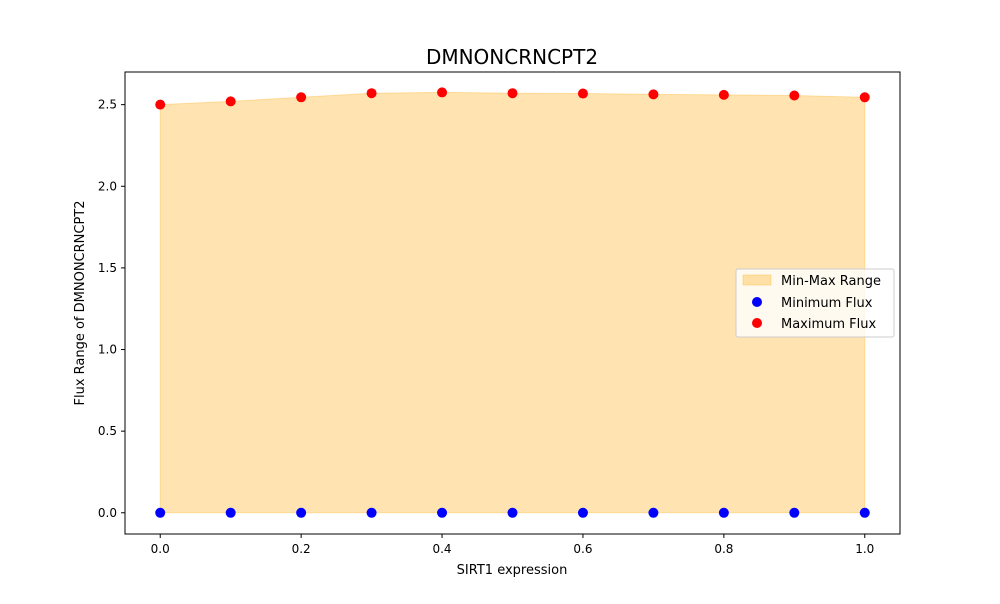  I want to click on x-tick-label: 0.2, so click(301, 549).